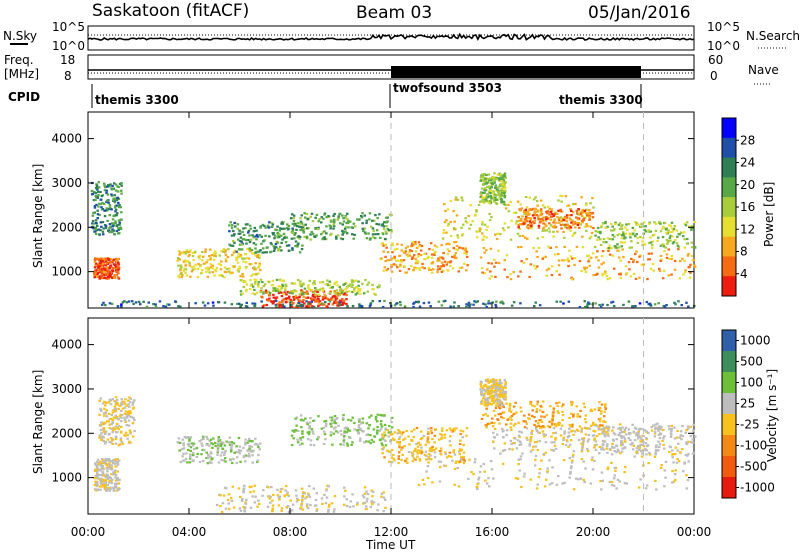 This screenshot has height=554, width=800. Describe the element at coordinates (391, 532) in the screenshot. I see `x-tick-label: 12:00` at that location.